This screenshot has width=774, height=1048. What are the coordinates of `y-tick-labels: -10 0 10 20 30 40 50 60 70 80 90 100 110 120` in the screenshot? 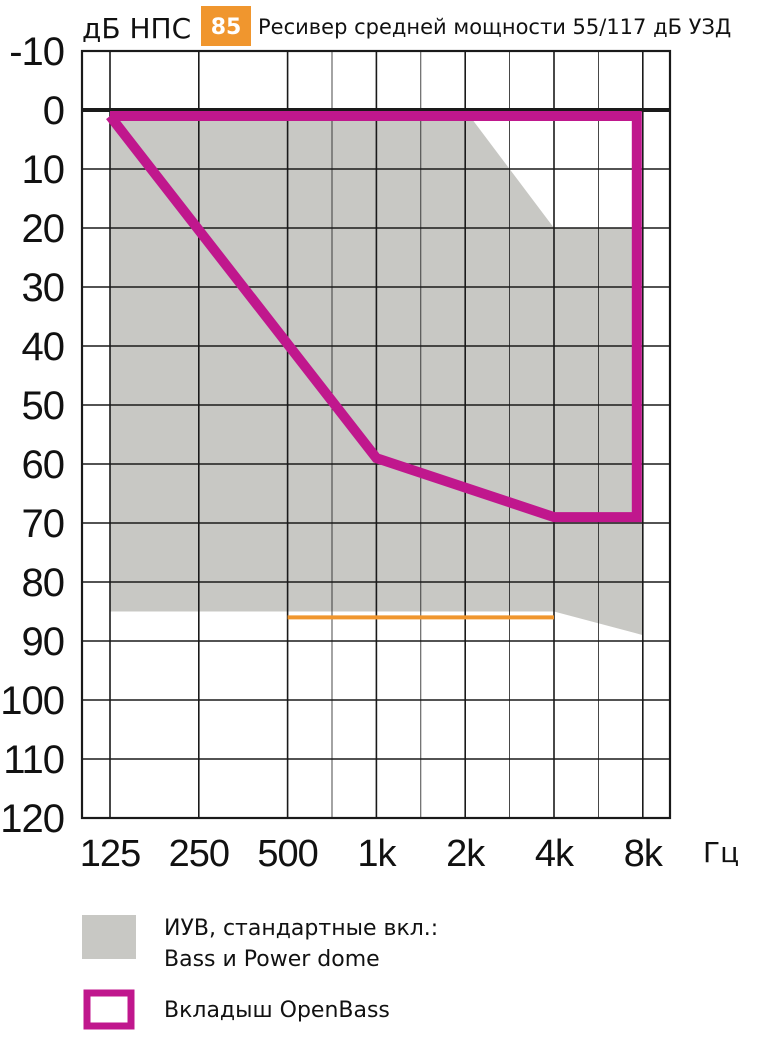 It's located at (32, 435).